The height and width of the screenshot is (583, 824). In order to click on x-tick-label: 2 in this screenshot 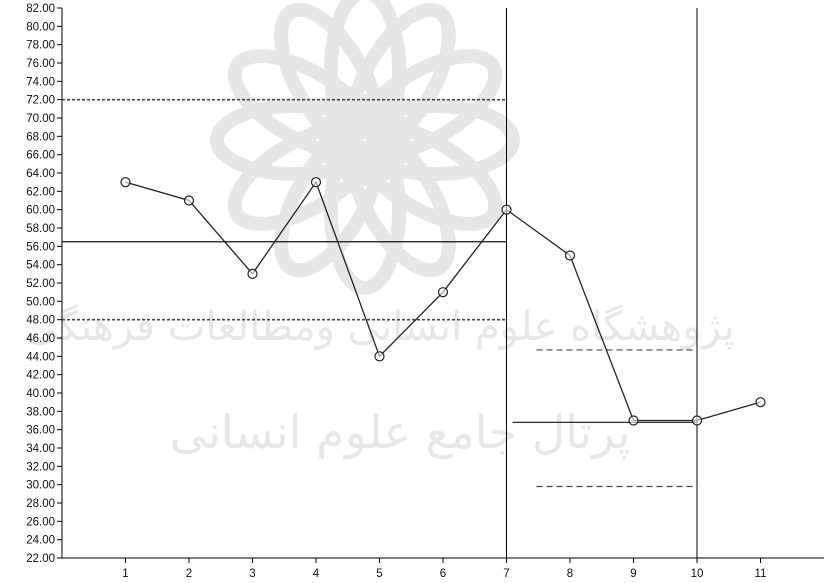, I will do `click(189, 574)`.